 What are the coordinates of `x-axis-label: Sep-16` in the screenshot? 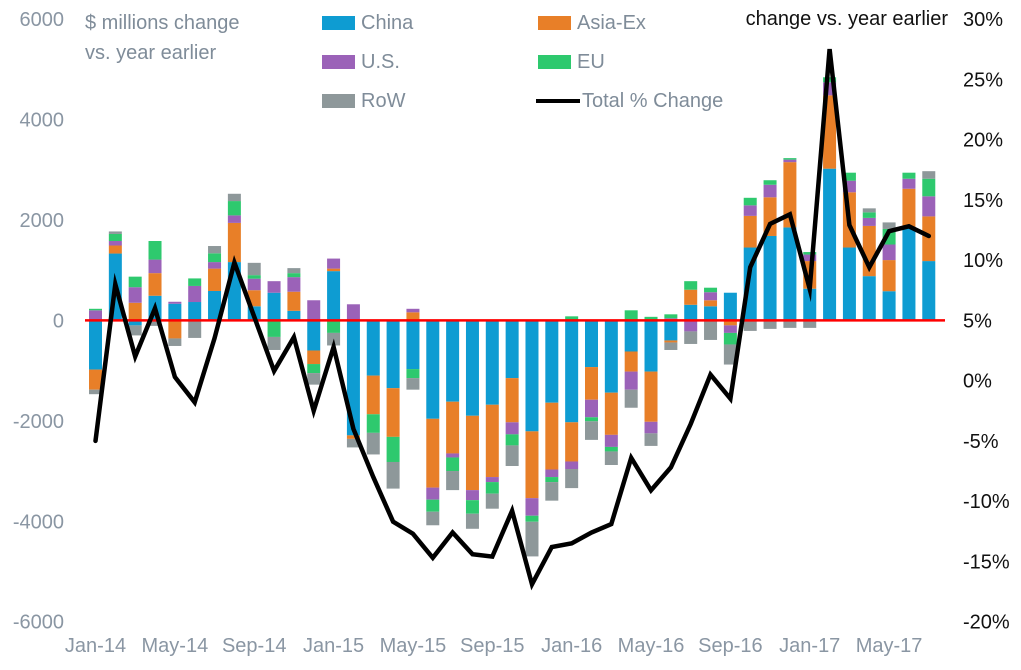 It's located at (730, 646).